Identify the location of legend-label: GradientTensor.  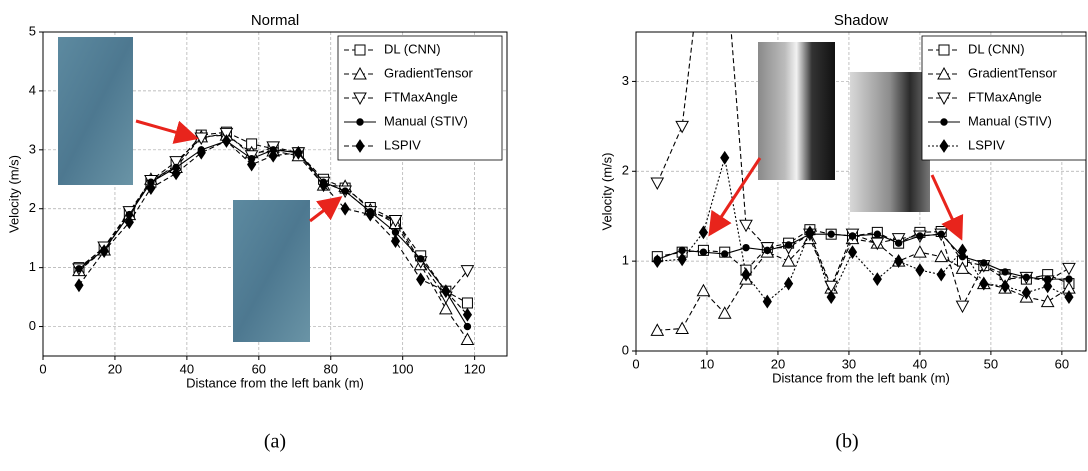
(429, 72).